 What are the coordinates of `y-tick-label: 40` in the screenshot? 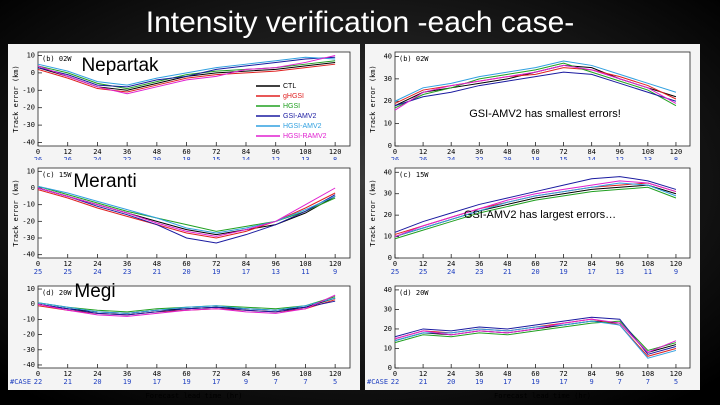 It's located at (388, 290).